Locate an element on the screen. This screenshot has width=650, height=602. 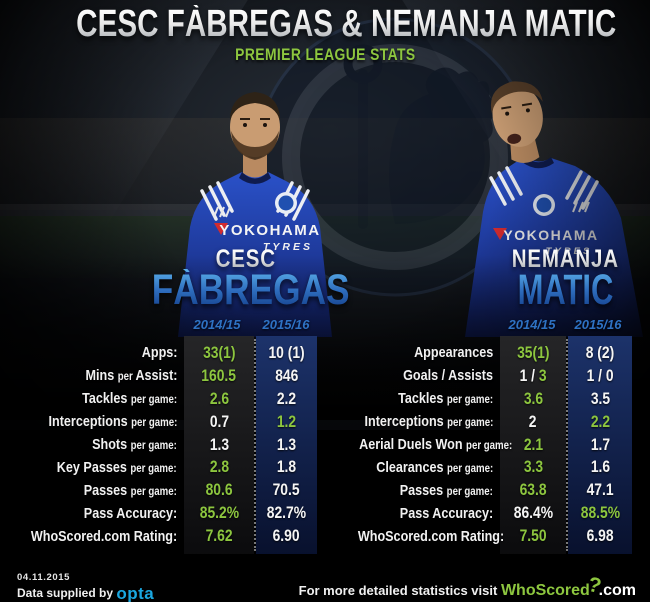
stat-value-2015-16: 1 / 0 is located at coordinates (600, 375).